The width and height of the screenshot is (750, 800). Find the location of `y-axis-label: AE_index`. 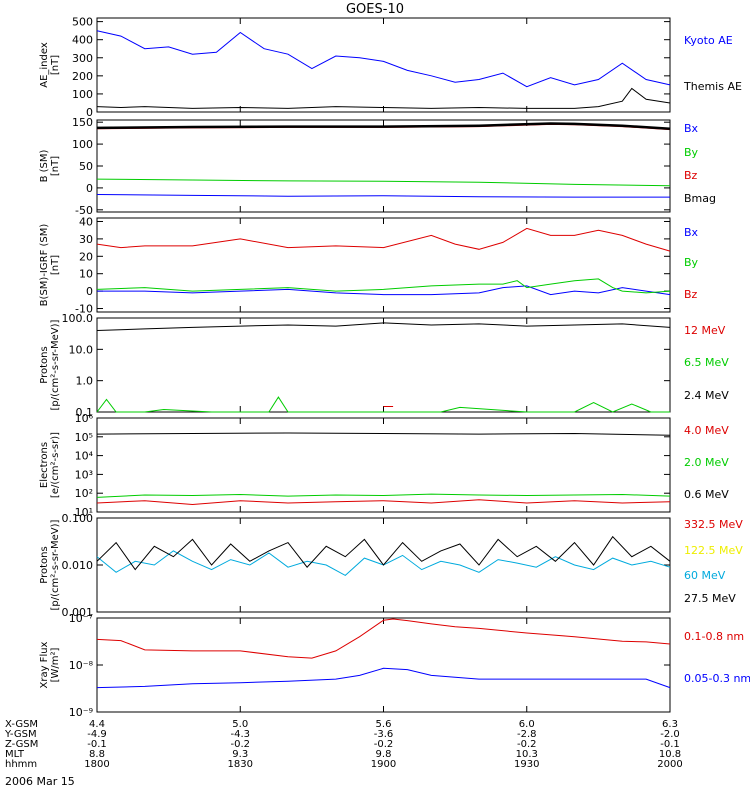

y-axis-label: AE_index is located at coordinates (44, 65).